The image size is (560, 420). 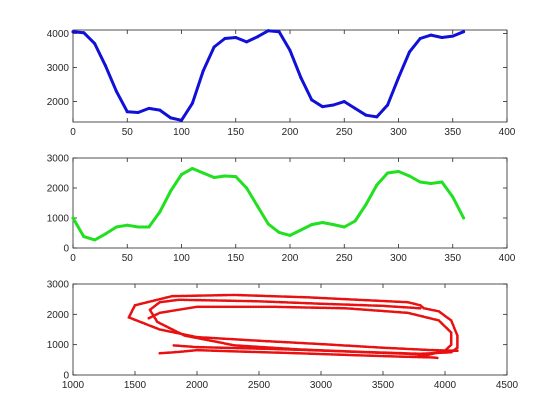 What do you see at coordinates (73, 132) in the screenshot?
I see `top-x-tick-label: 0` at bounding box center [73, 132].